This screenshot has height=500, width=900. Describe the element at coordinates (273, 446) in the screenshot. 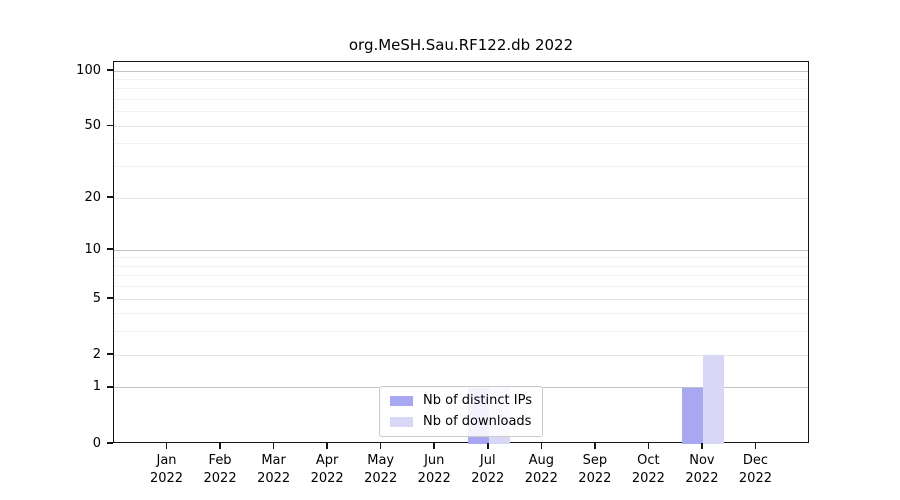

I see `x-tick-mar` at that location.